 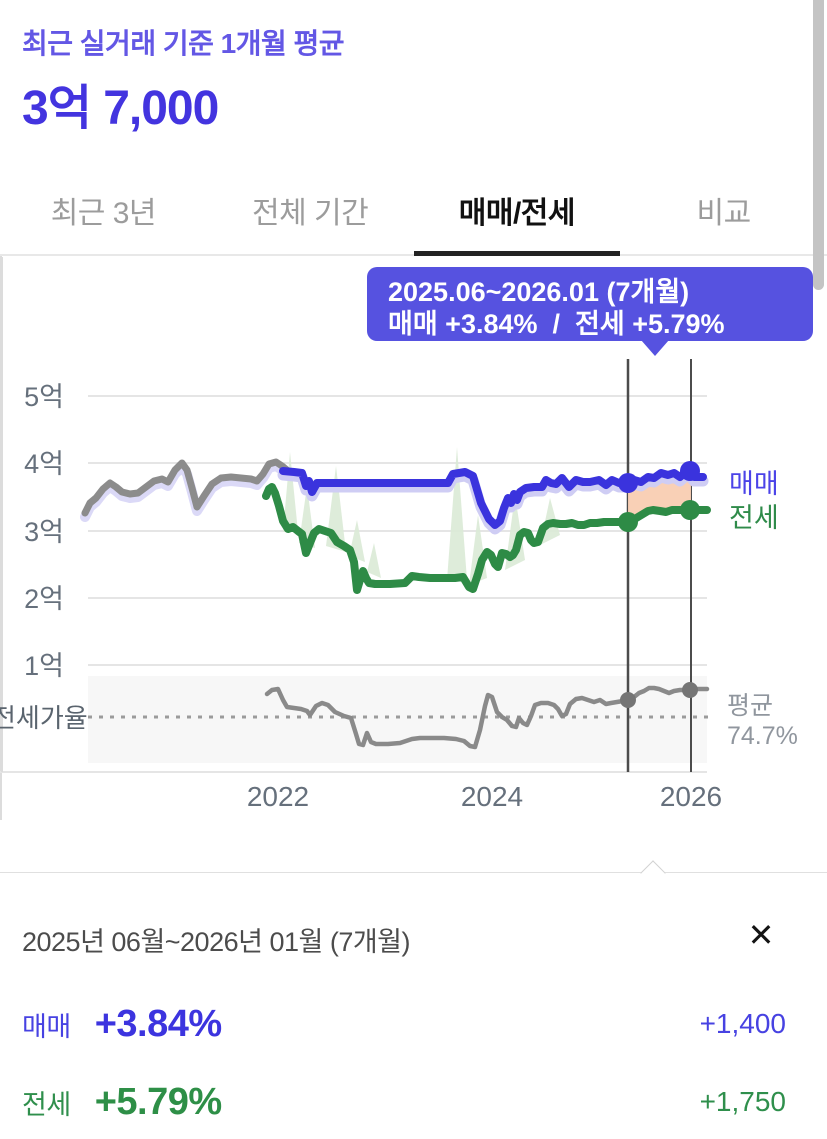 What do you see at coordinates (492, 796) in the screenshot?
I see `x-tick-2024: 2024` at bounding box center [492, 796].